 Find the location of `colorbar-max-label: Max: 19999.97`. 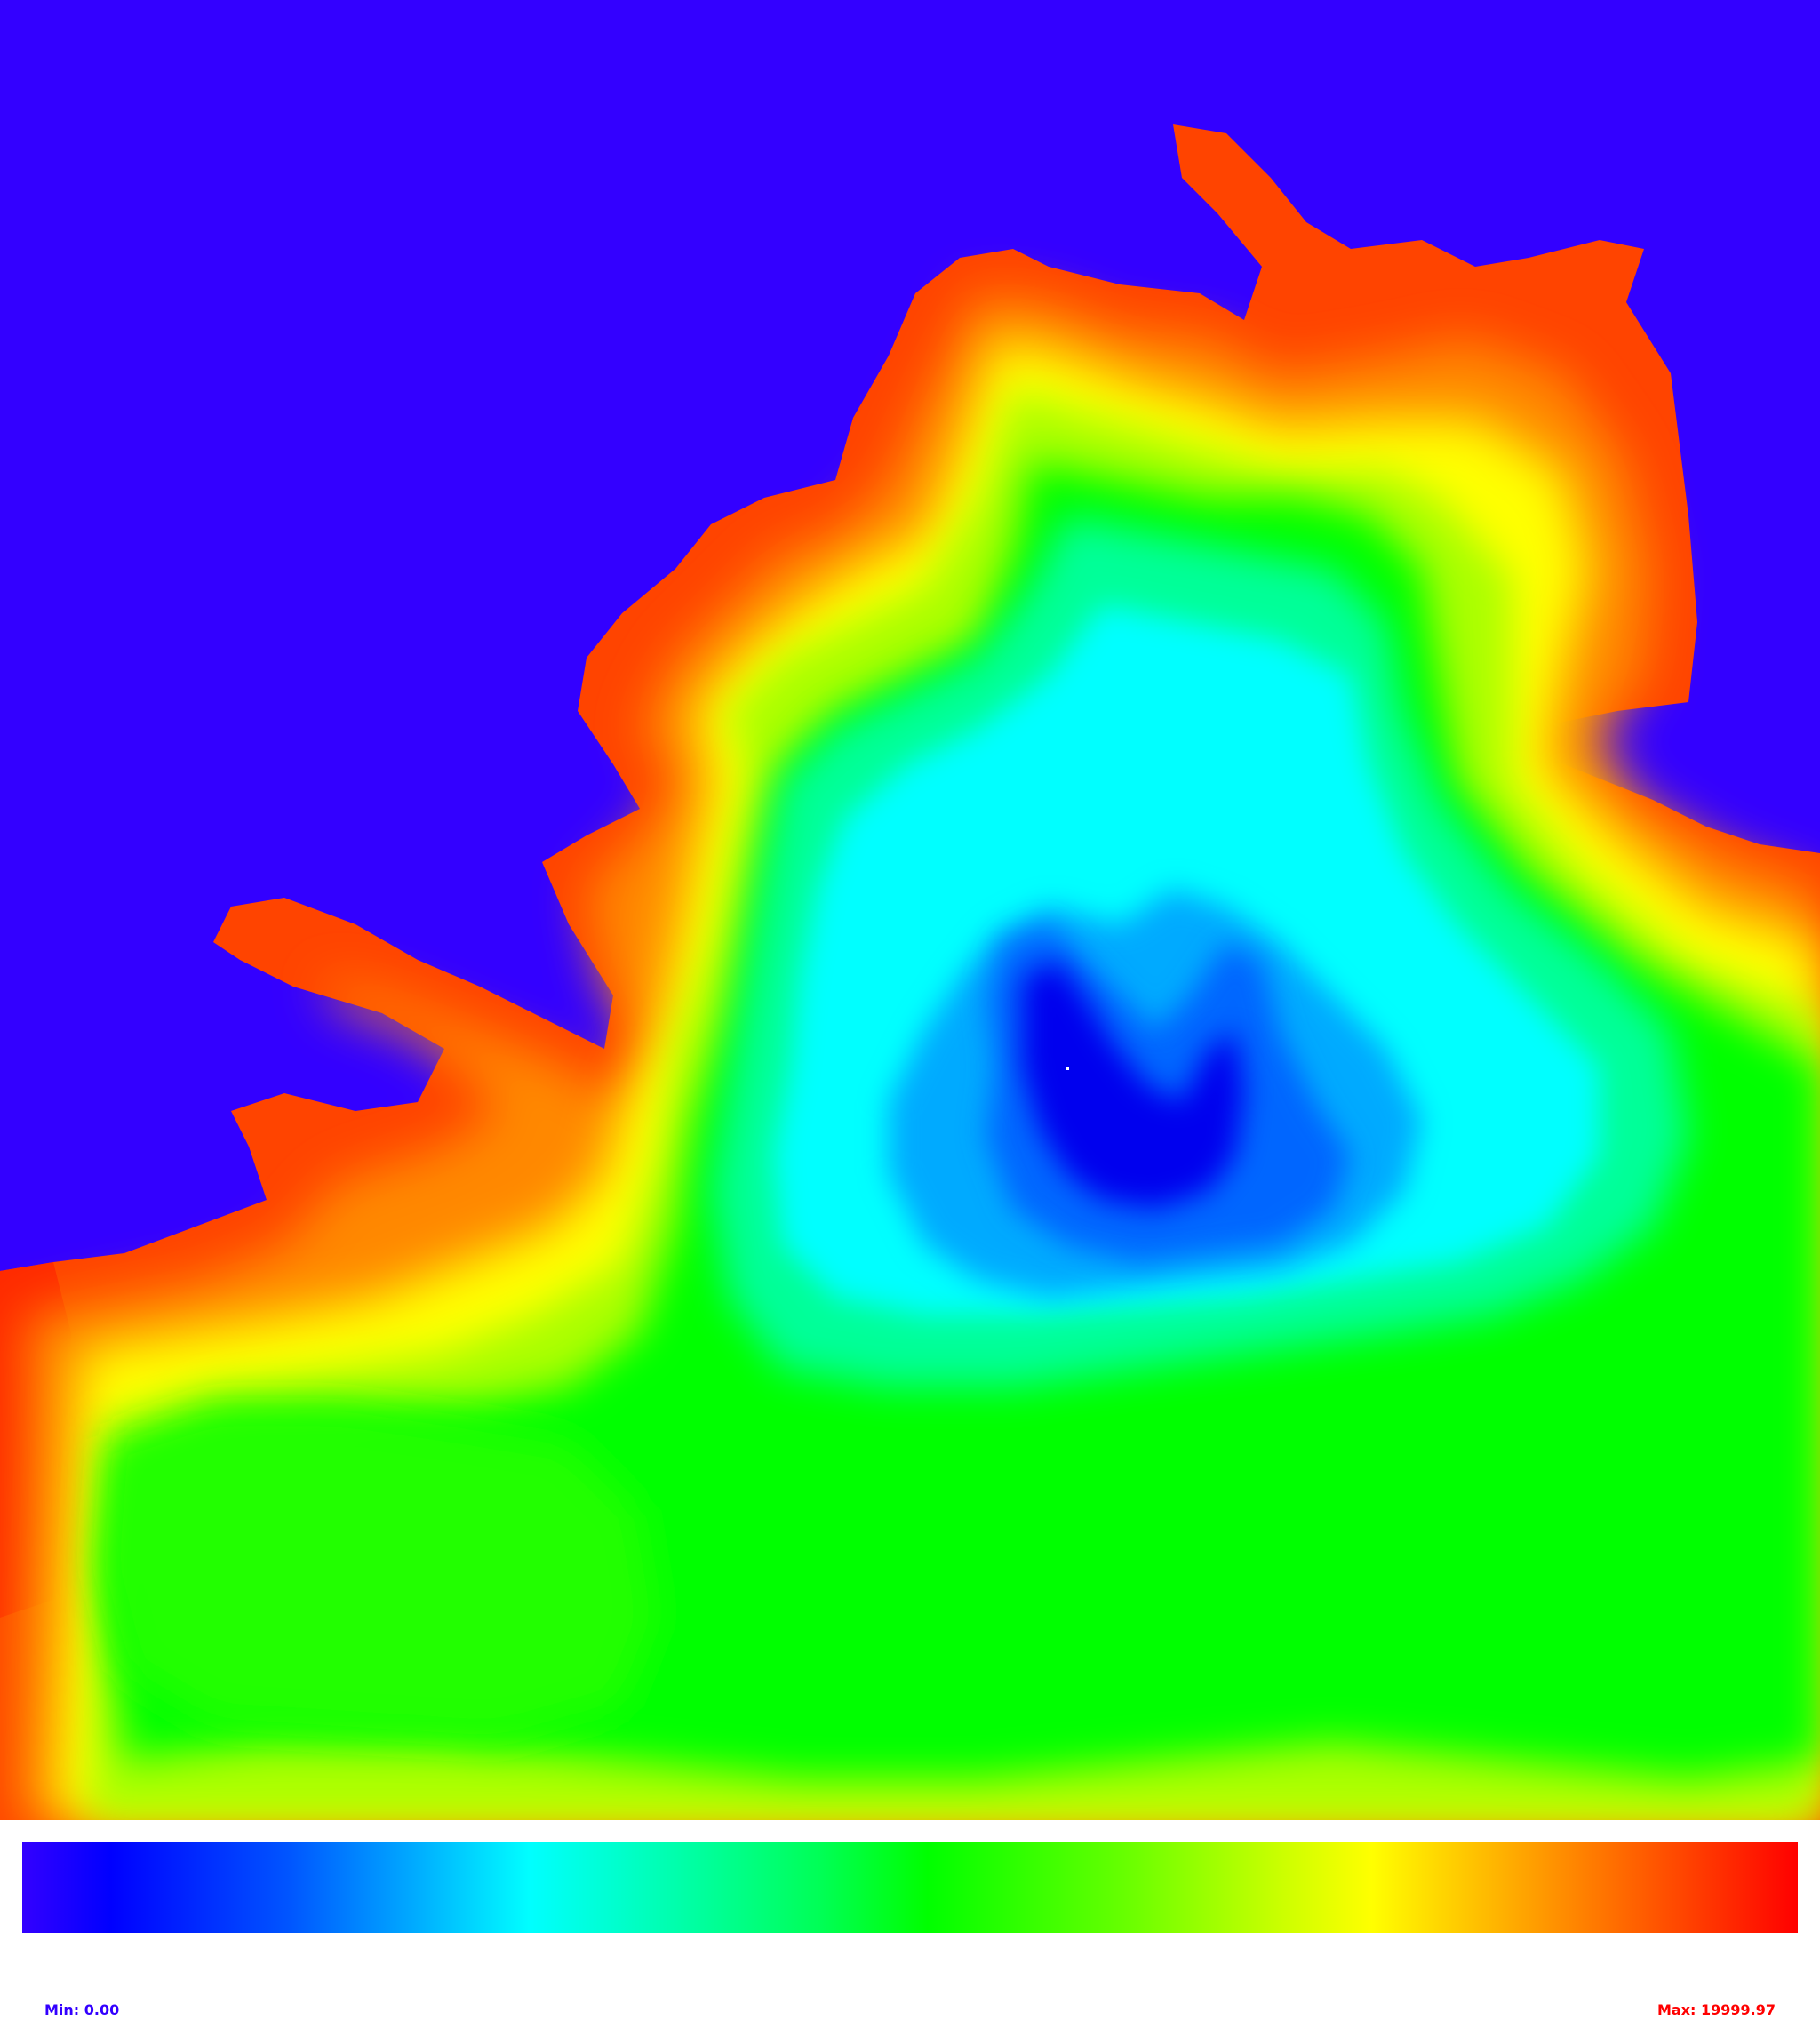

colorbar-max-label: Max: 19999.97 is located at coordinates (1716, 2010).